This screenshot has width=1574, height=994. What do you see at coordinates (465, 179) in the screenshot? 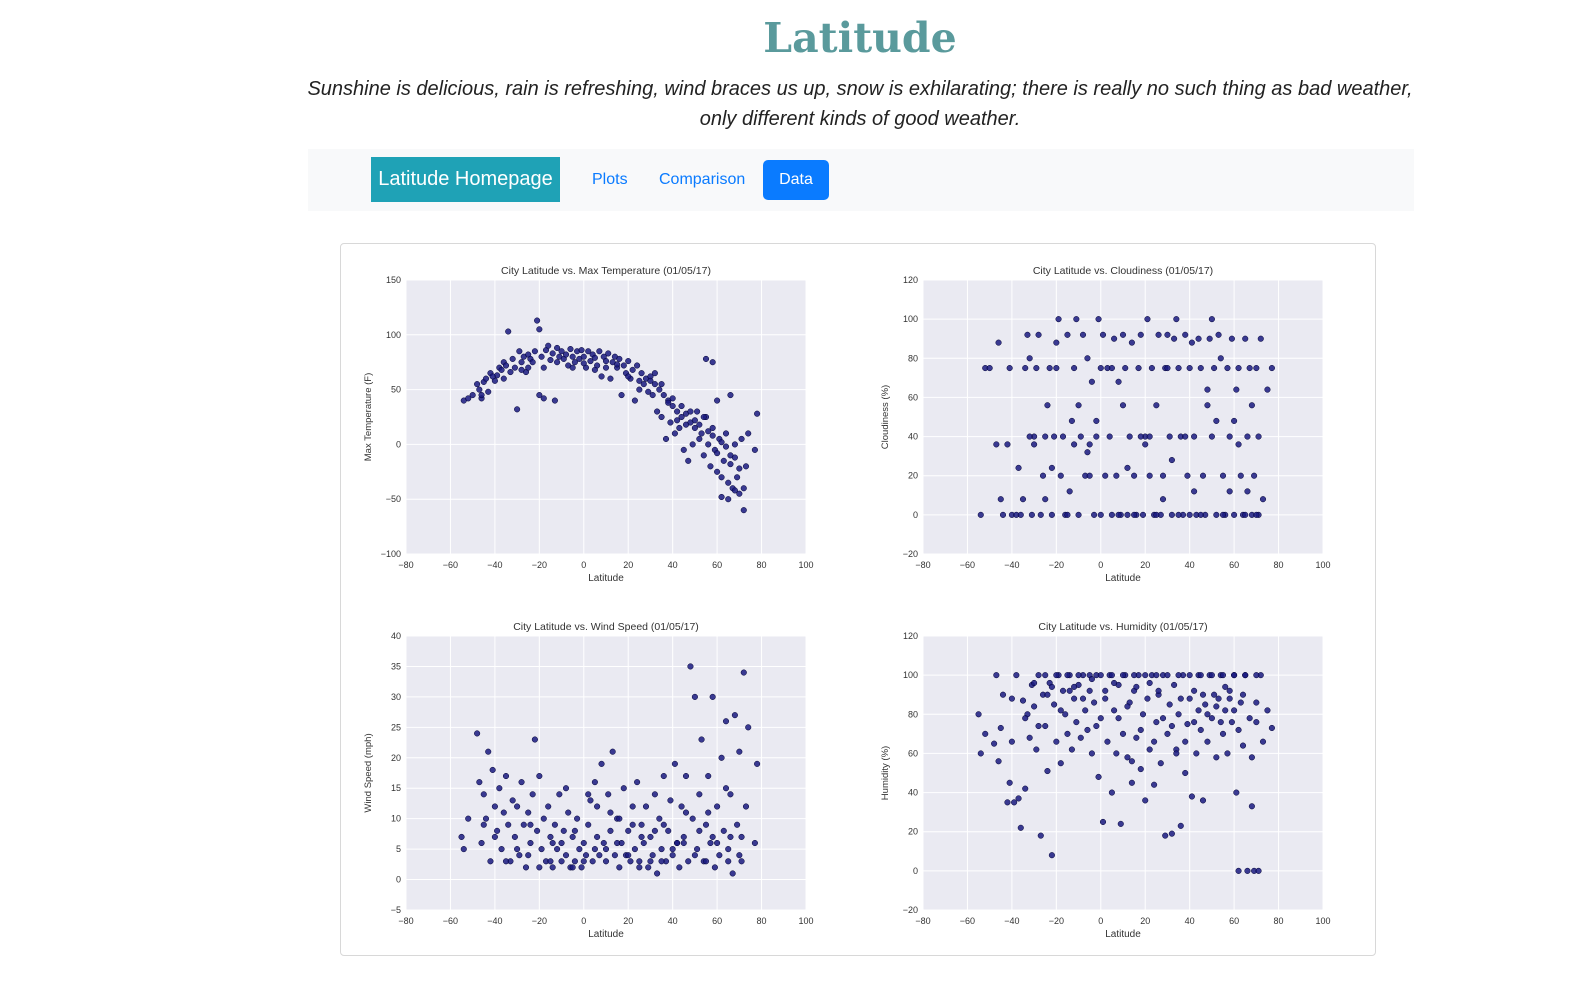
I see `brand-link: Latitude Homepage` at bounding box center [465, 179].